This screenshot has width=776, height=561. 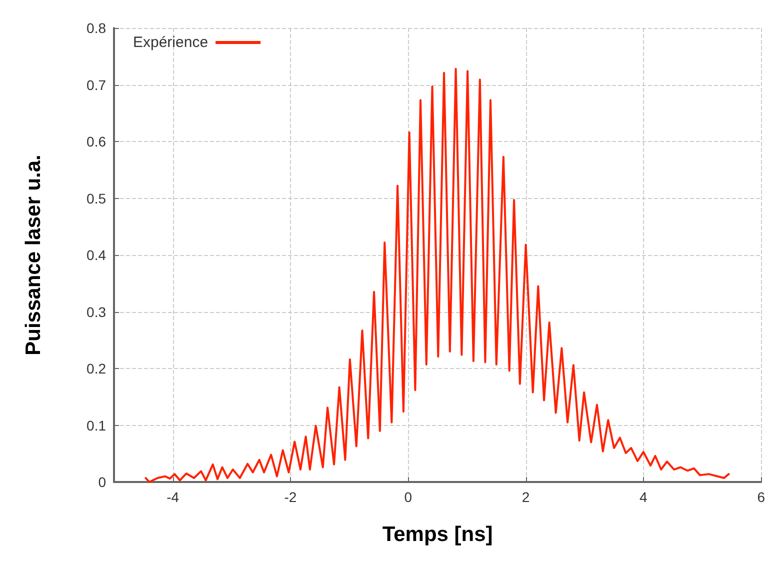 I want to click on y-tick-label: 0.4, so click(x=96, y=255).